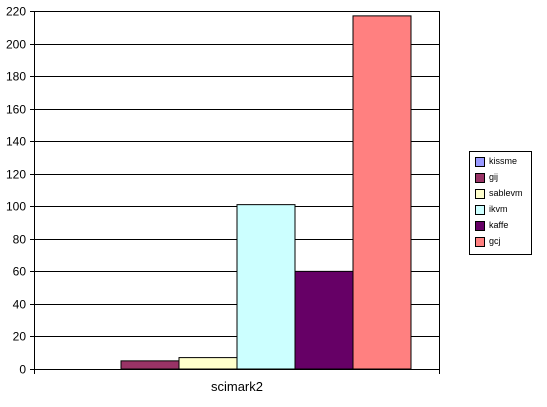 The width and height of the screenshot is (547, 407). I want to click on y-tick-label: 40, so click(20, 305).